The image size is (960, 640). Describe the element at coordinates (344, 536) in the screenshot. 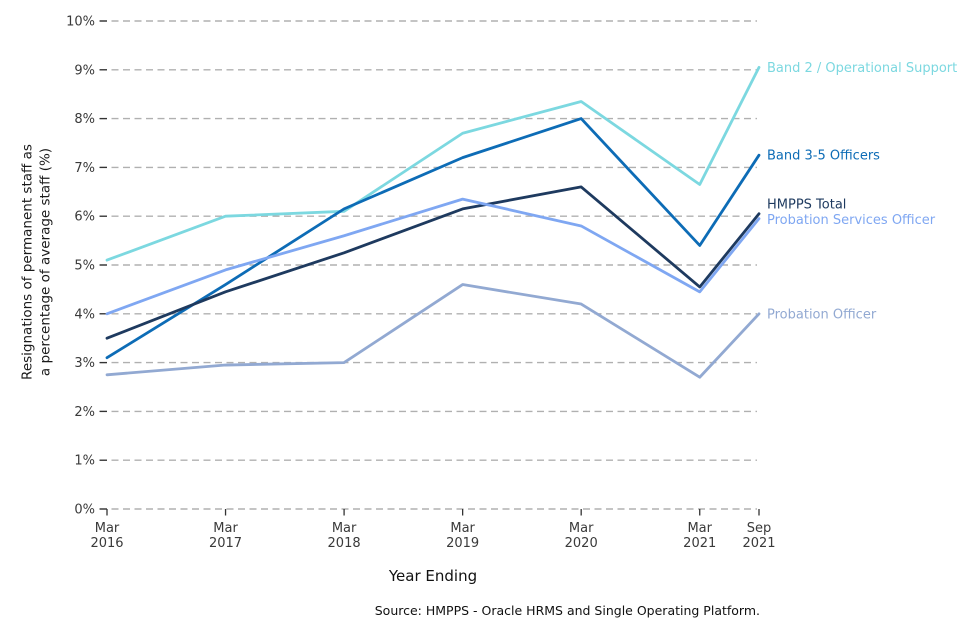

I see `x-tick-label-mar-2018: Mar 2018` at that location.